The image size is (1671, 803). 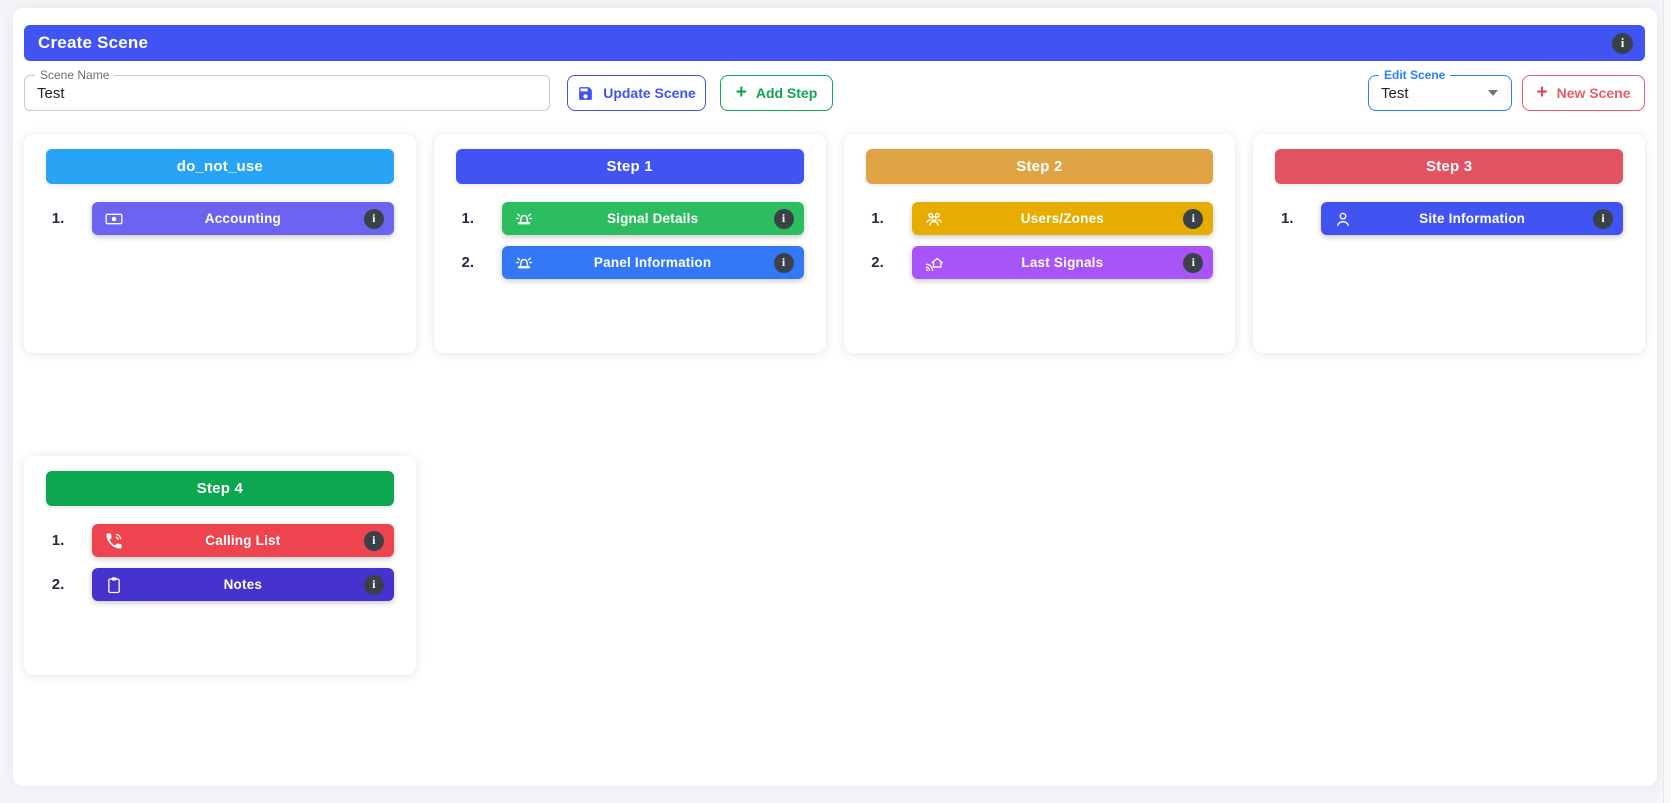 I want to click on users-group-icon, so click(x=934, y=219).